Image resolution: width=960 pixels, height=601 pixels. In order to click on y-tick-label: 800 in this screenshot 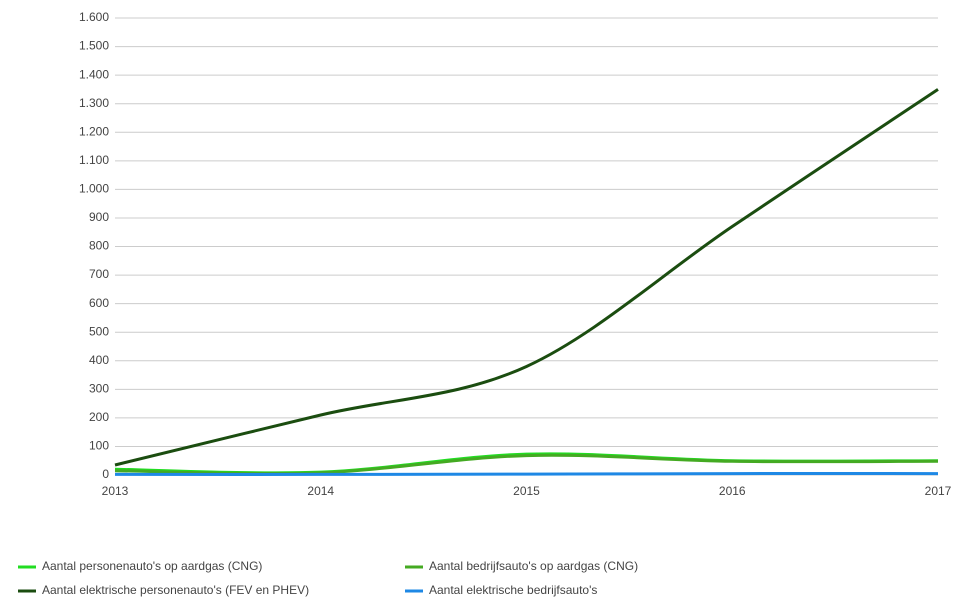, I will do `click(99, 246)`.